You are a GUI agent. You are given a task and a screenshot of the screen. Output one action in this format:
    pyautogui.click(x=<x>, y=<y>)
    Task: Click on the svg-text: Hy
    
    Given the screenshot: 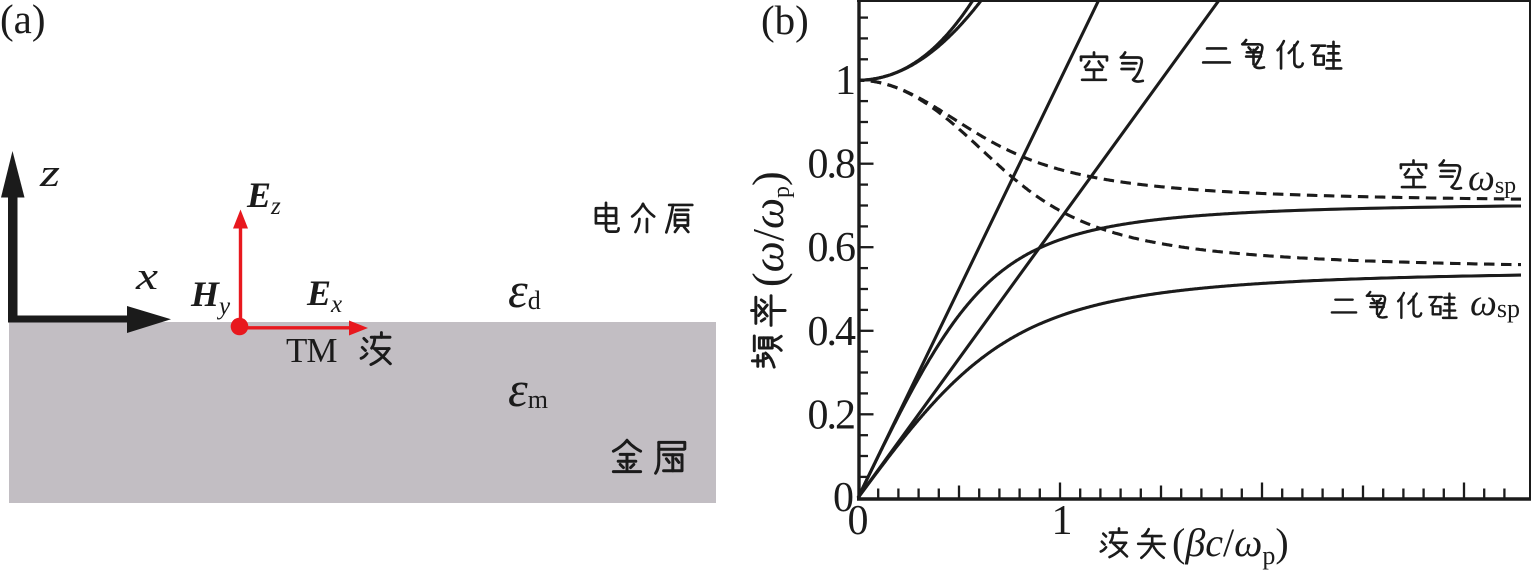 What is the action you would take?
    pyautogui.click(x=210, y=297)
    